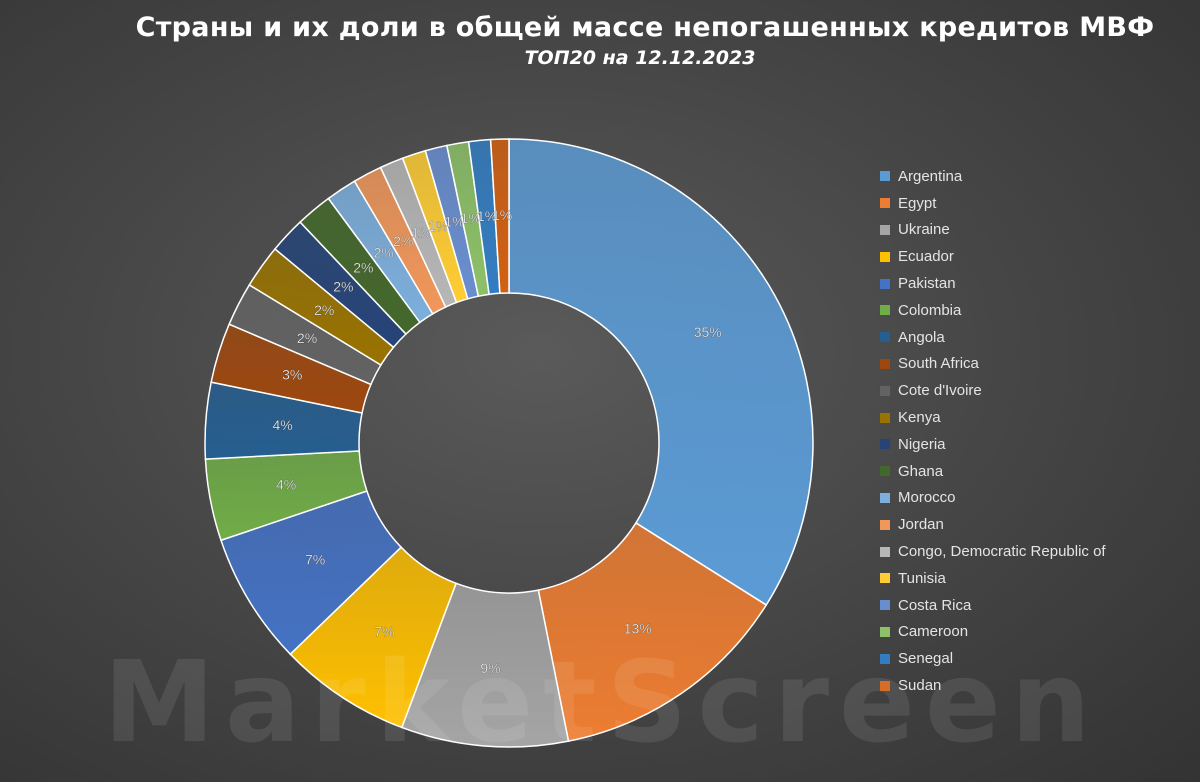 This screenshot has width=1200, height=782. Describe the element at coordinates (993, 685) in the screenshot. I see `legend-item: Sudan` at that location.